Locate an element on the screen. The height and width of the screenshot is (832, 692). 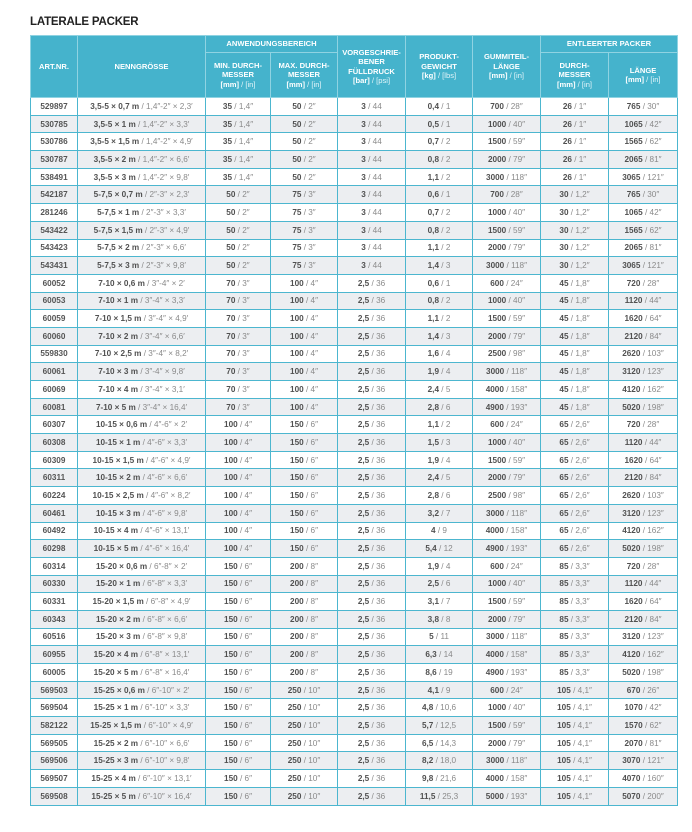
value-primary: 3120 is located at coordinates (631, 372).